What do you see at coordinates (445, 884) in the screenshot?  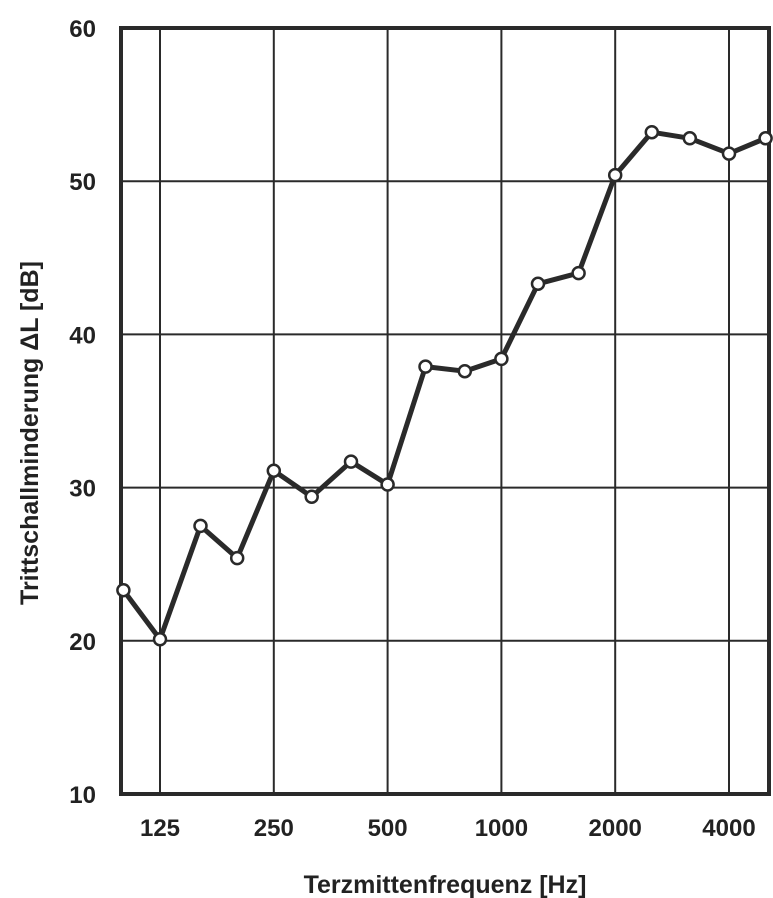 I see `x-axis-label: Terzmittenfrequenz [Hz]` at bounding box center [445, 884].